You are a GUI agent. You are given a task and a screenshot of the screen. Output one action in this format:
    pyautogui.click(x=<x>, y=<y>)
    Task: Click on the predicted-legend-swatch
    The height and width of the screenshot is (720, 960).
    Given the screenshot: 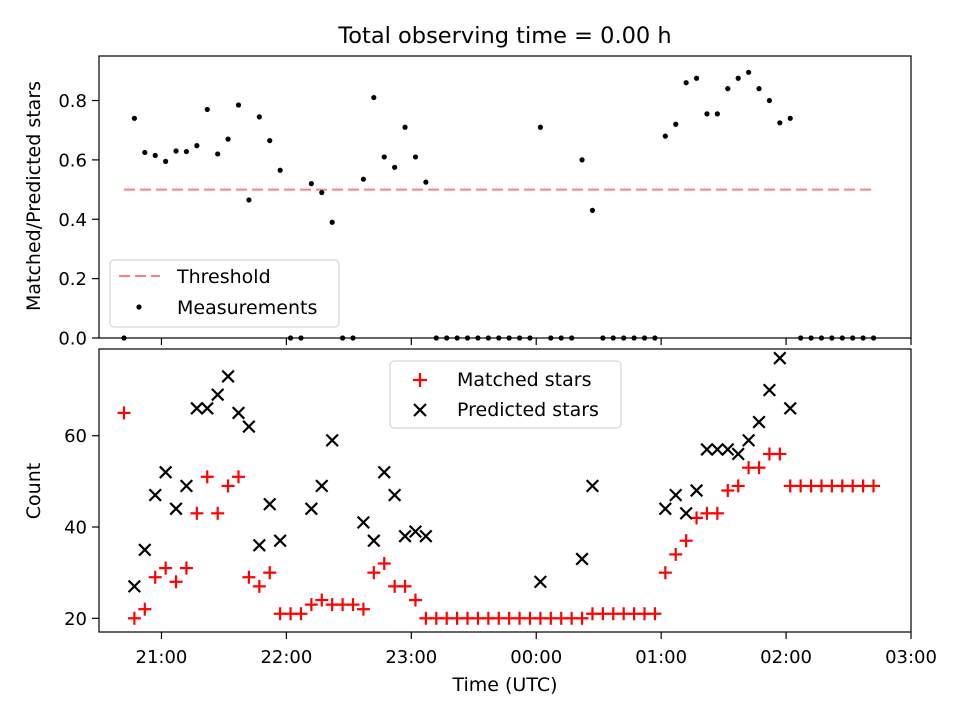 What is the action you would take?
    pyautogui.click(x=420, y=410)
    